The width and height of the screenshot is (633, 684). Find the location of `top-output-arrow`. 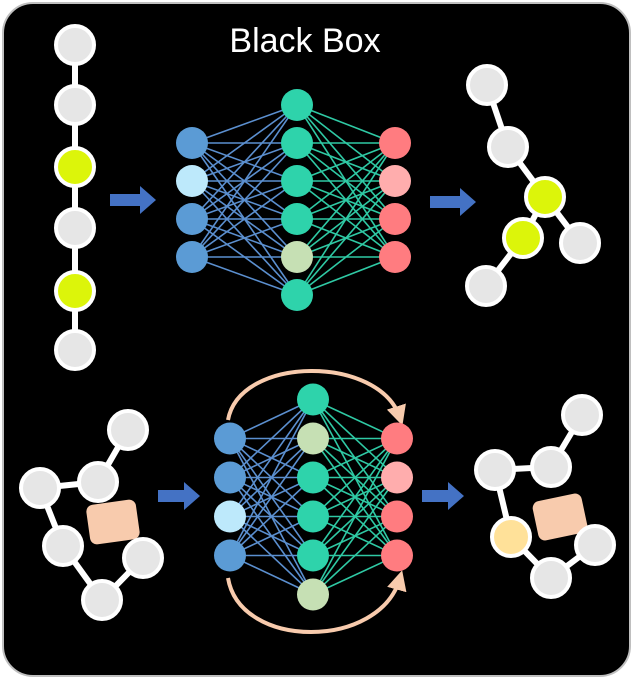

top-output-arrow is located at coordinates (453, 202).